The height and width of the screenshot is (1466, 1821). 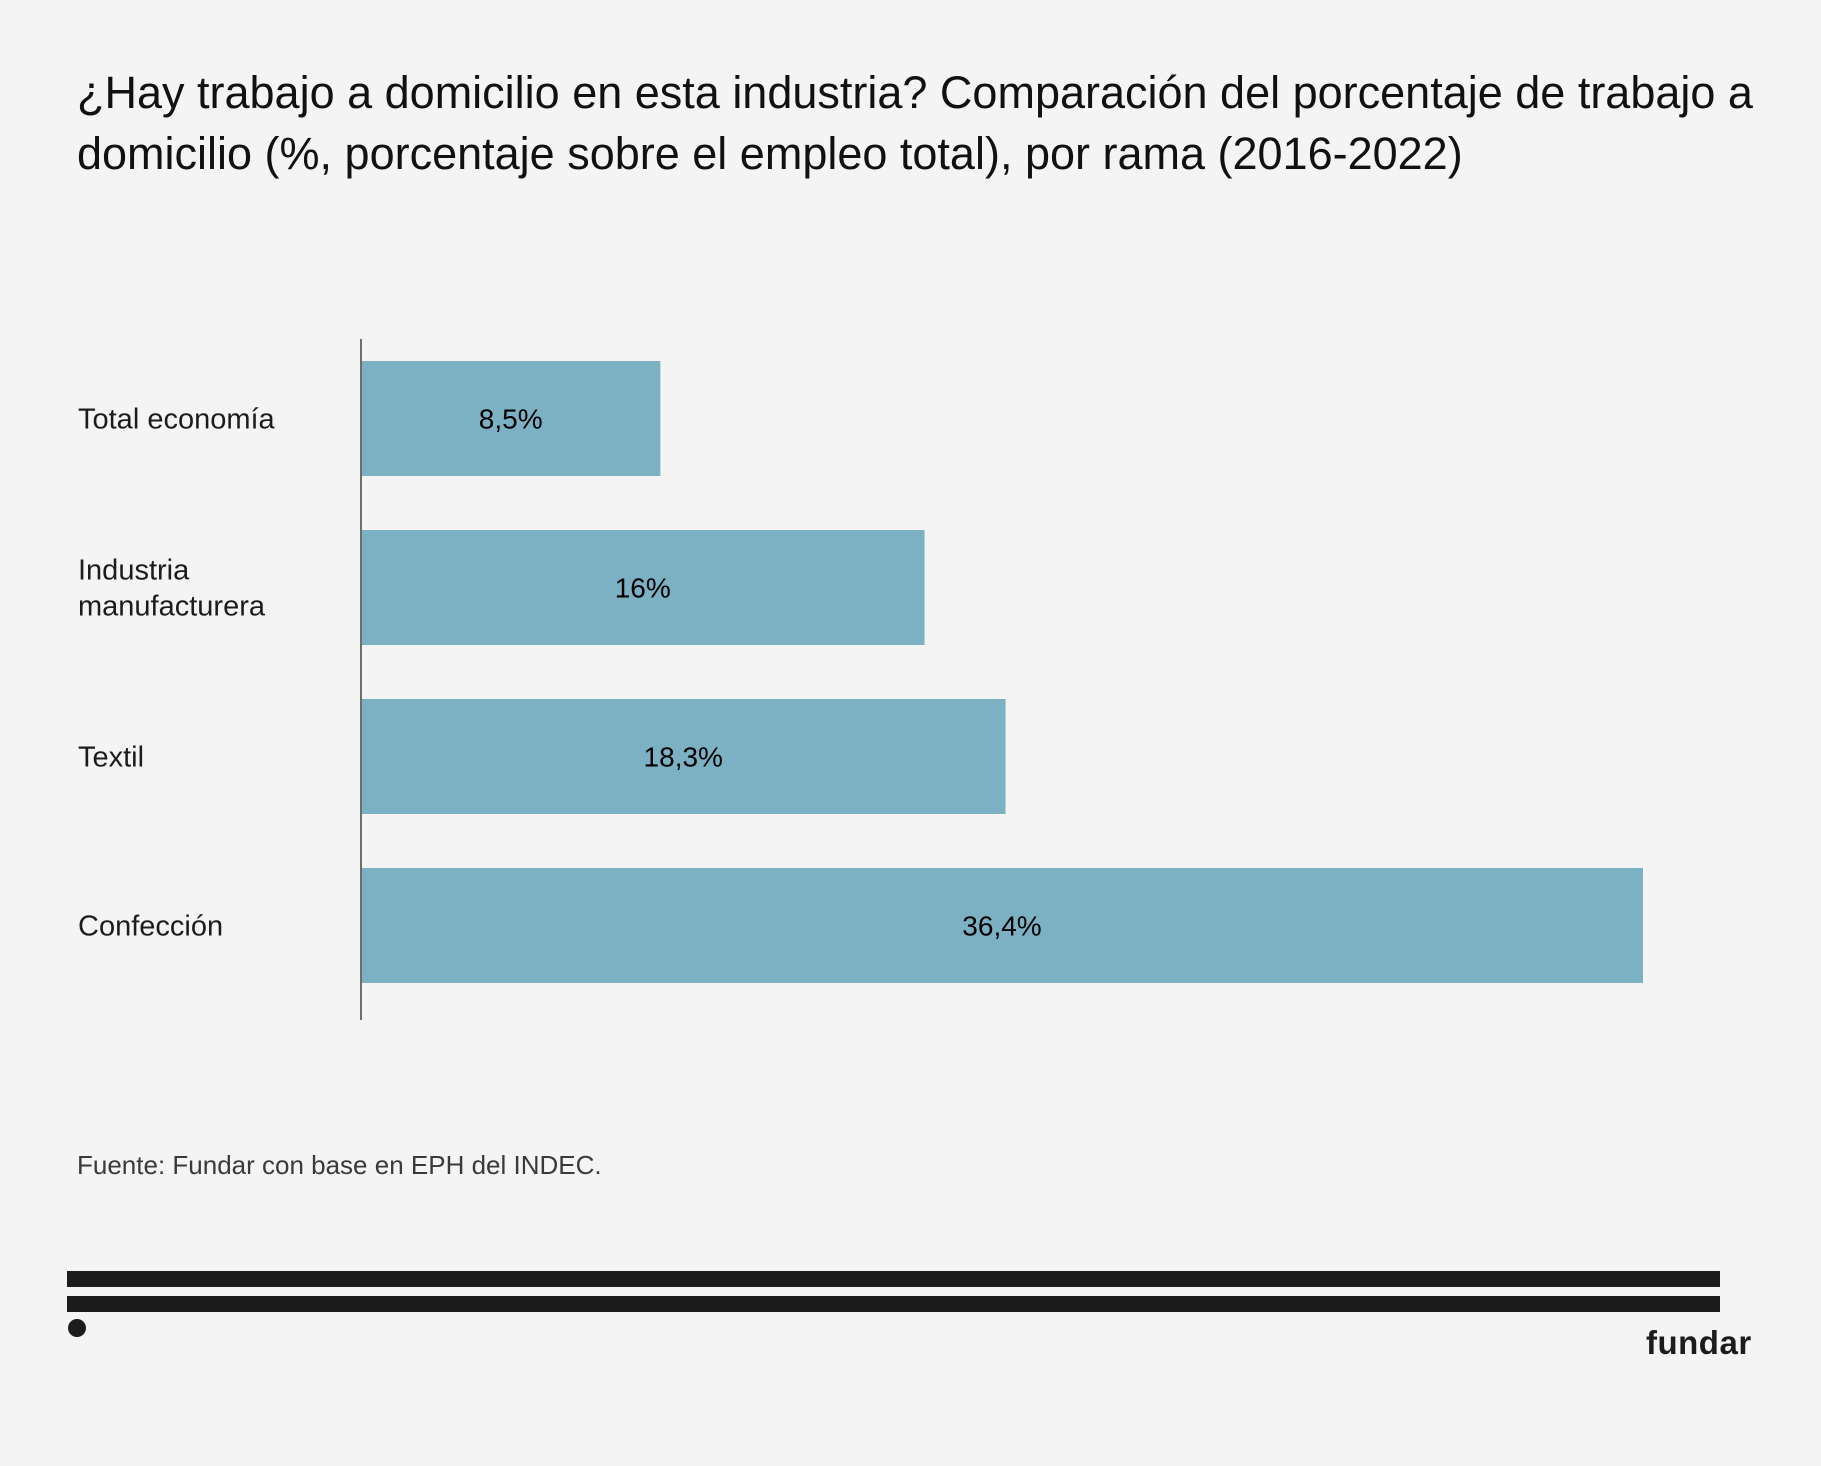 I want to click on brand-logo: fundar, so click(x=1699, y=1342).